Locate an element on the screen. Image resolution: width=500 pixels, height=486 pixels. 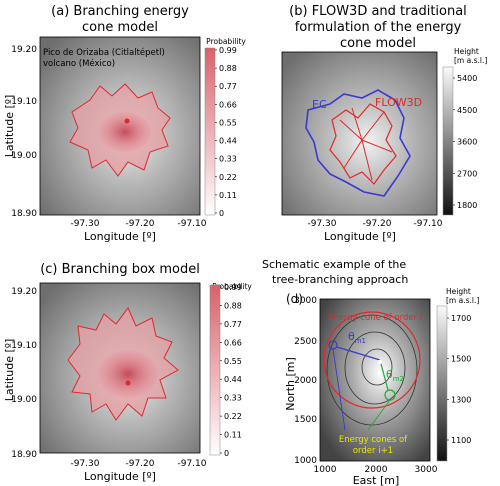
panel-a-vent-marker is located at coordinates (127, 121).